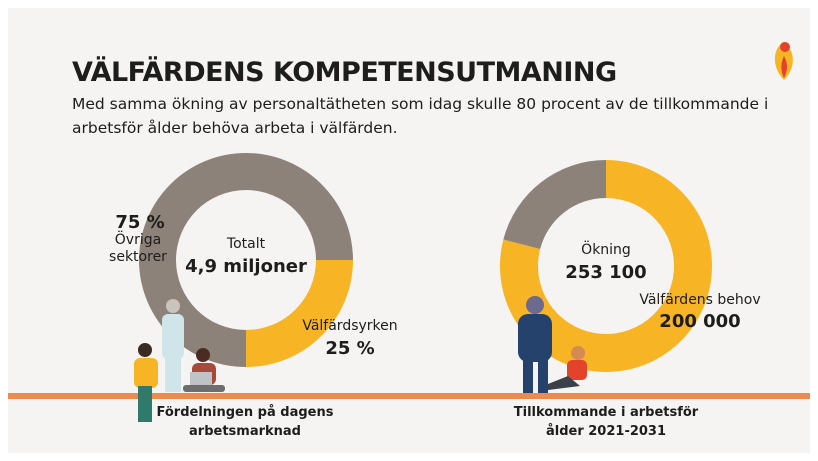  Describe the element at coordinates (606, 250) in the screenshot. I see `center-label: Ökning` at that location.